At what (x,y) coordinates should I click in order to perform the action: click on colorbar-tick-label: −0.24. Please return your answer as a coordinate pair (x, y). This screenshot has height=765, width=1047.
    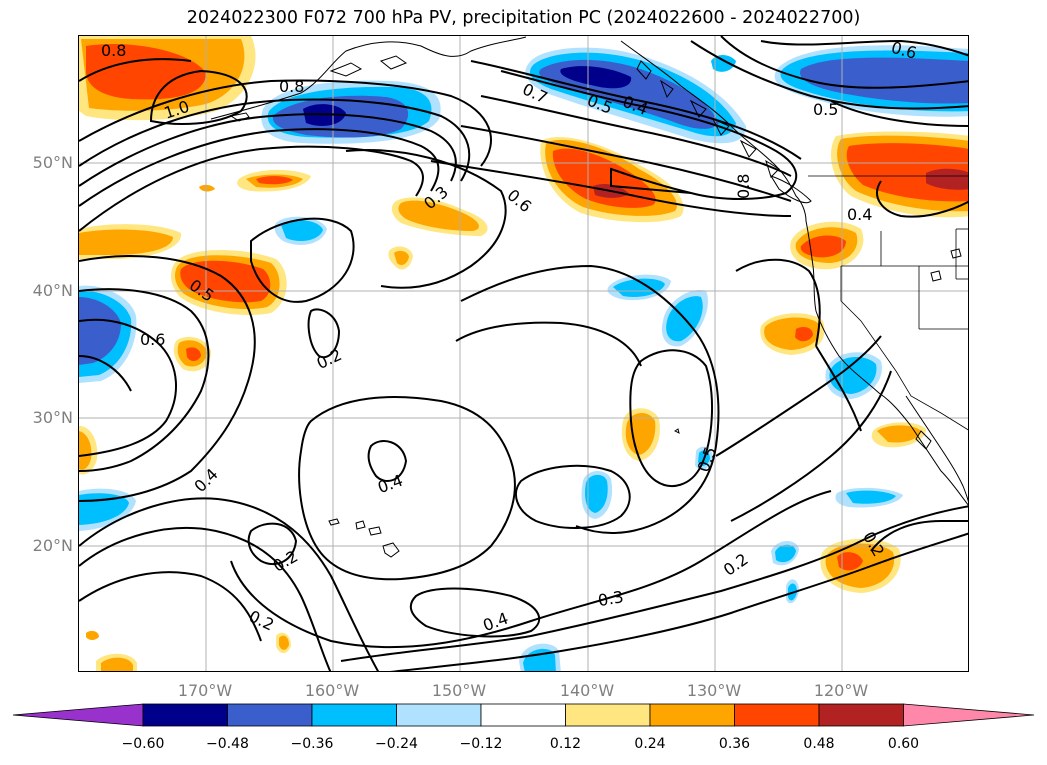
    Looking at the image, I should click on (396, 744).